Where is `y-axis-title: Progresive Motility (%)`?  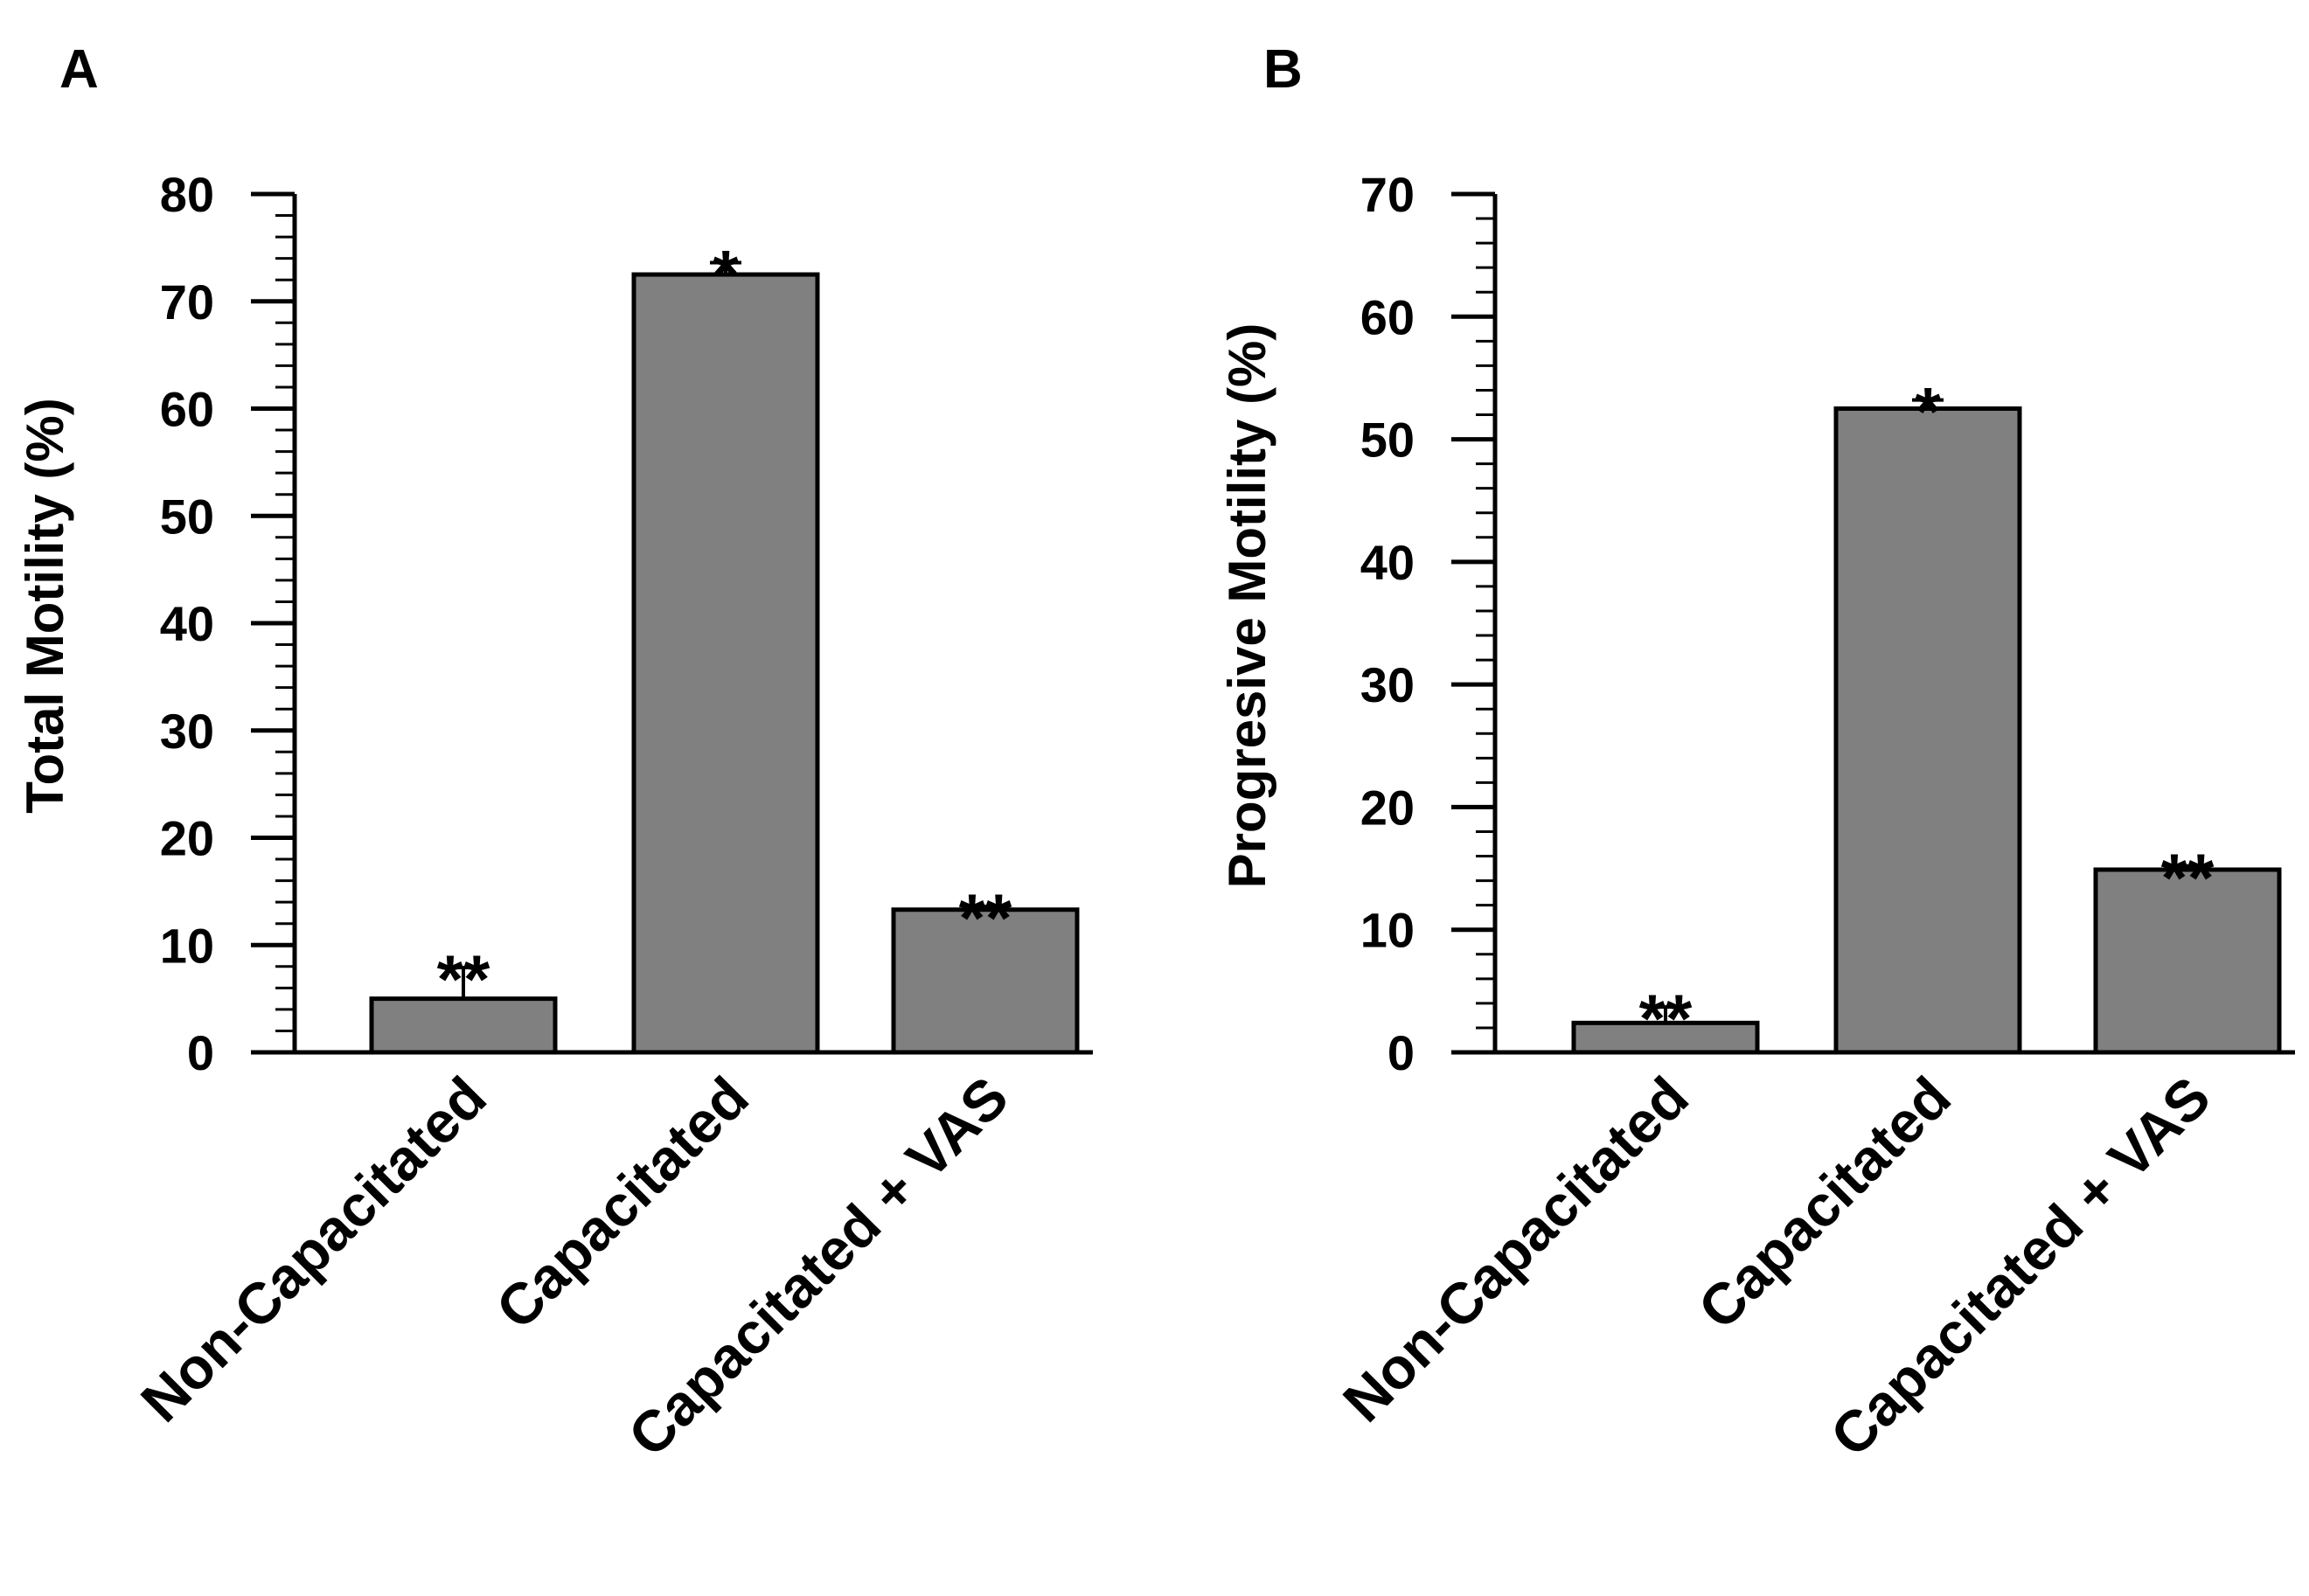 y-axis-title: Progresive Motility (%) is located at coordinates (1247, 606).